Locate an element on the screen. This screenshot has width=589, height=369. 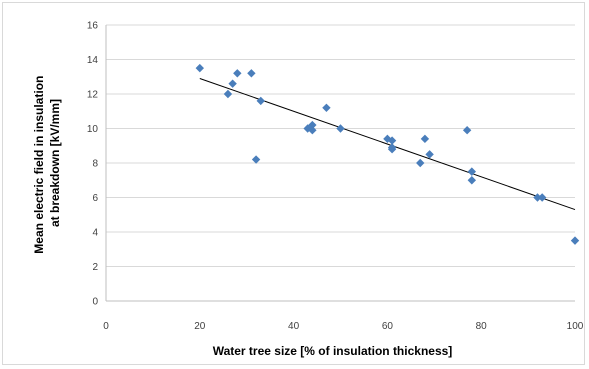
y-tick-label-4: 4 is located at coordinates (95, 233).